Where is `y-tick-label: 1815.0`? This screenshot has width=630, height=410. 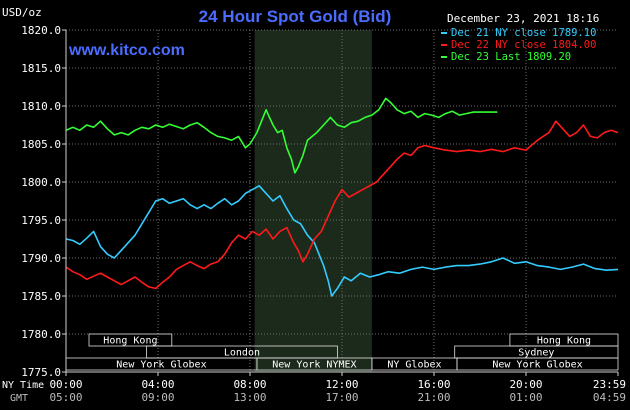 y-tick-label: 1815.0 is located at coordinates (41, 68).